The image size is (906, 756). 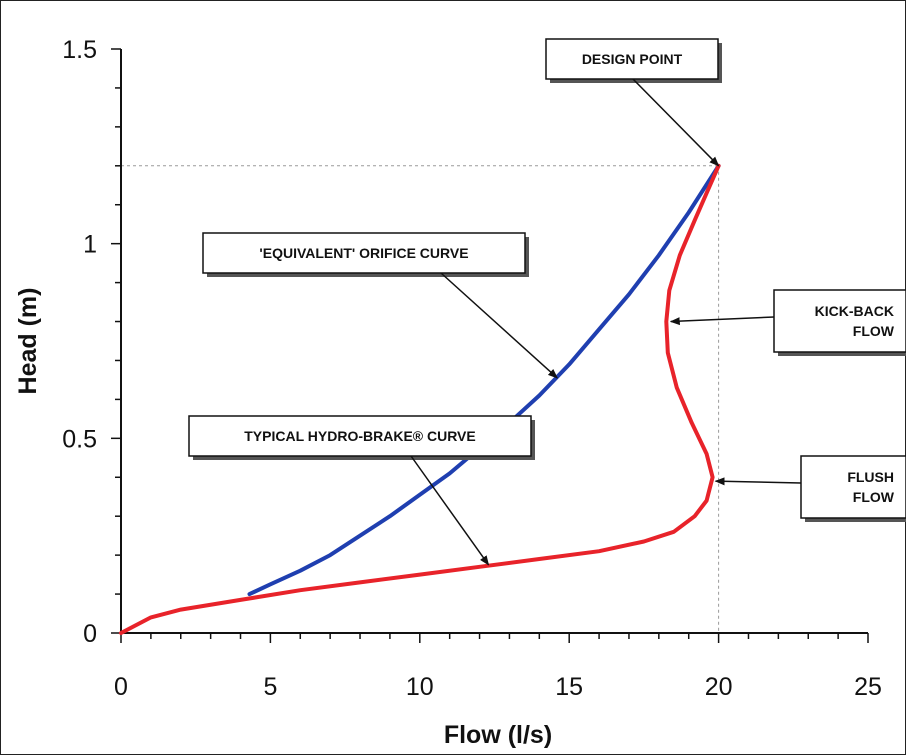 I want to click on y-tick-label: 0, so click(x=90, y=634).